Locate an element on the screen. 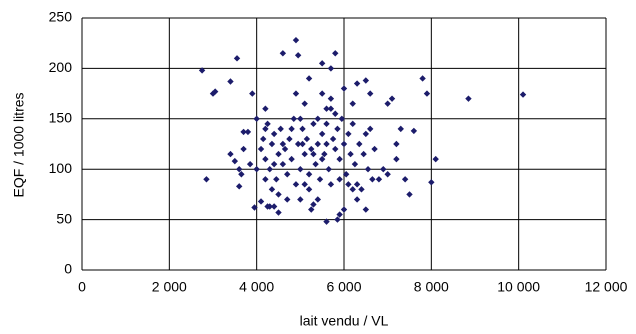  x-tick-label: 4 000 is located at coordinates (256, 287).